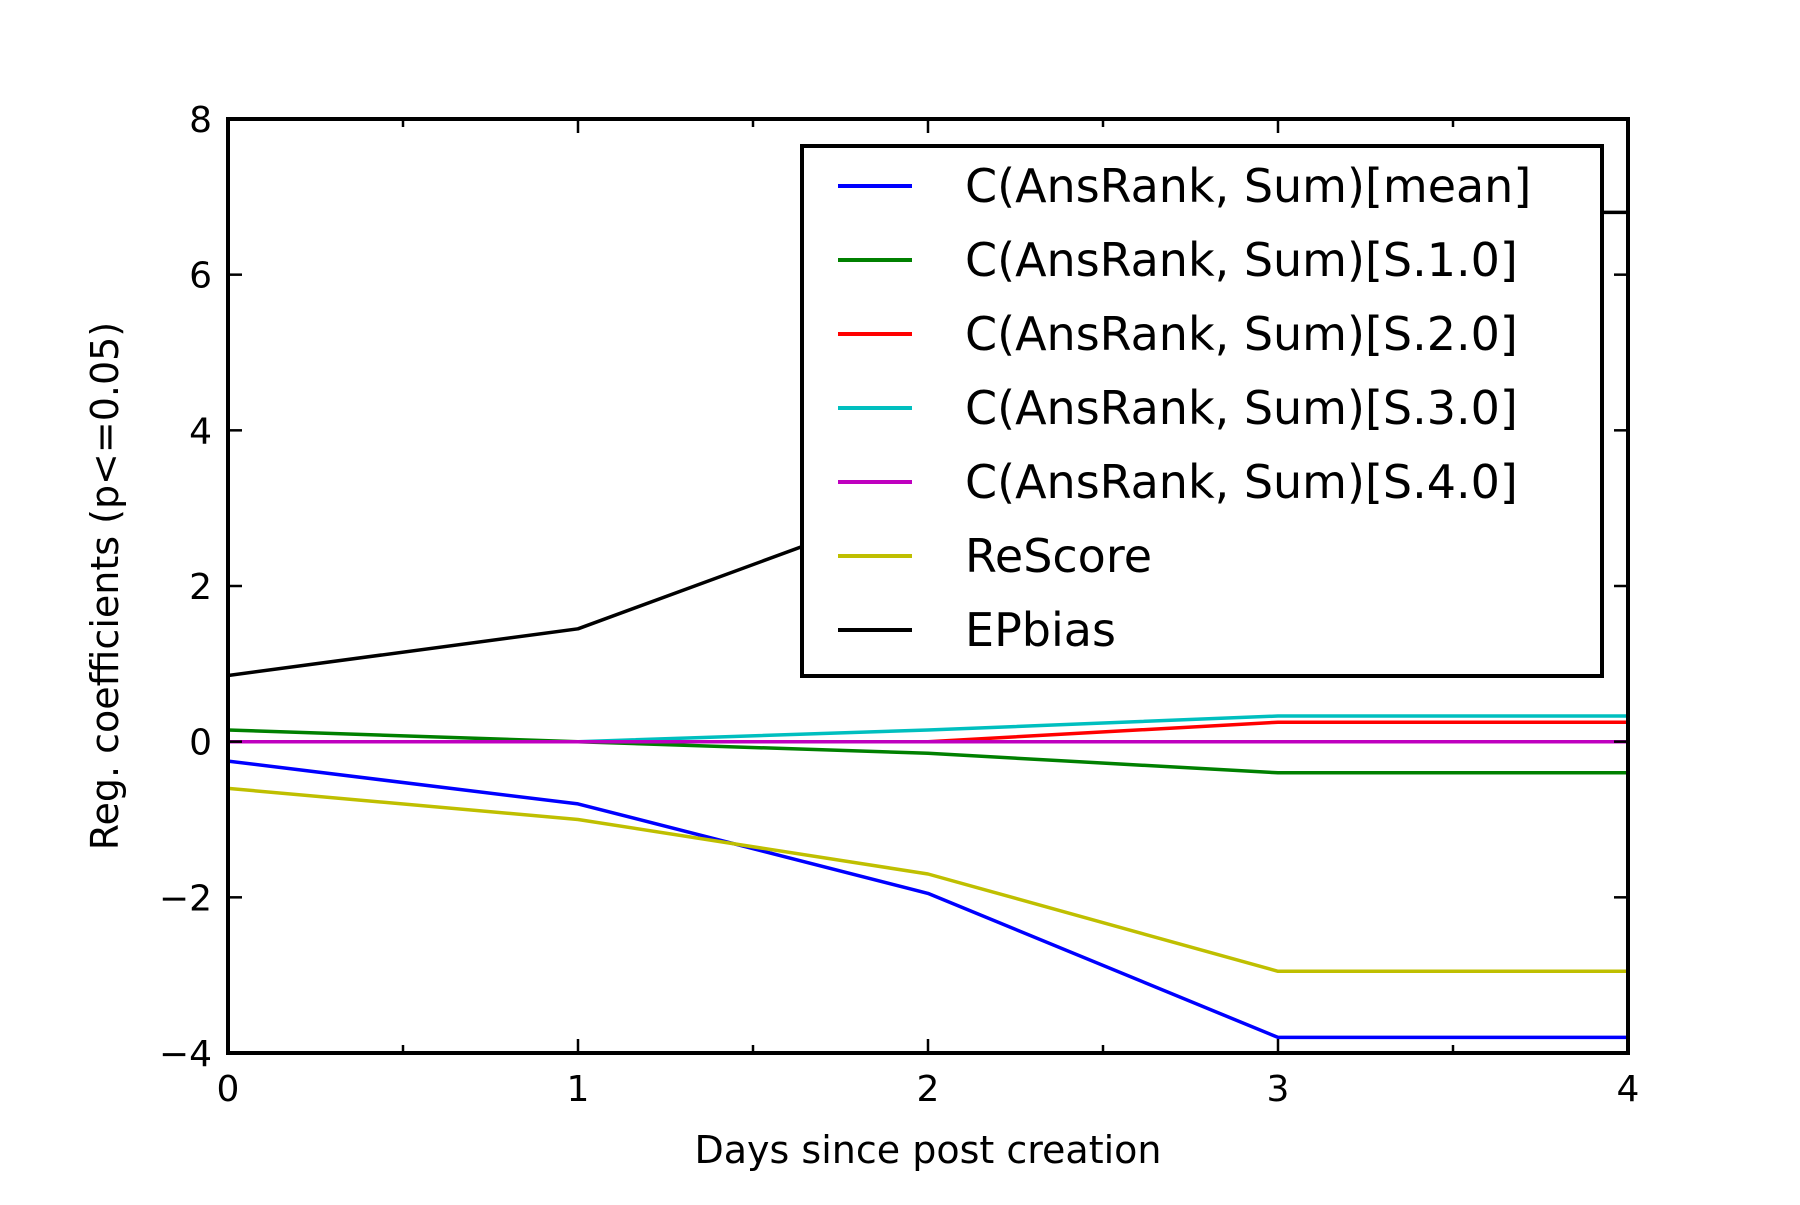  I want to click on legend-entry: ReScore, so click(995, 556).